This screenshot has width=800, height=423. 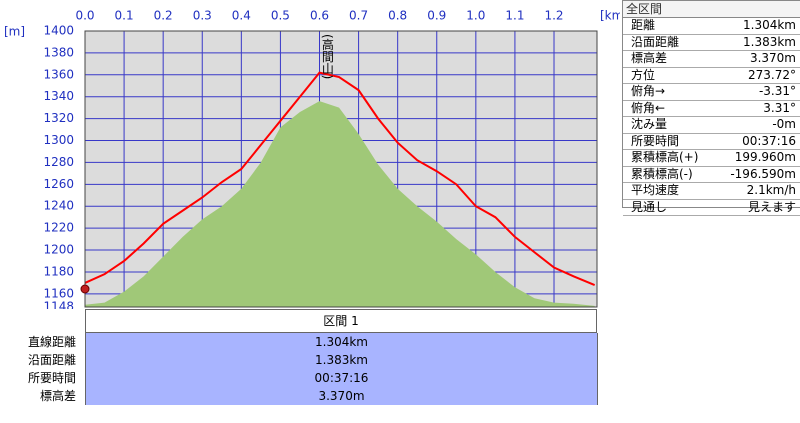 What do you see at coordinates (58, 52) in the screenshot?
I see `y-tick-label: 1380` at bounding box center [58, 52].